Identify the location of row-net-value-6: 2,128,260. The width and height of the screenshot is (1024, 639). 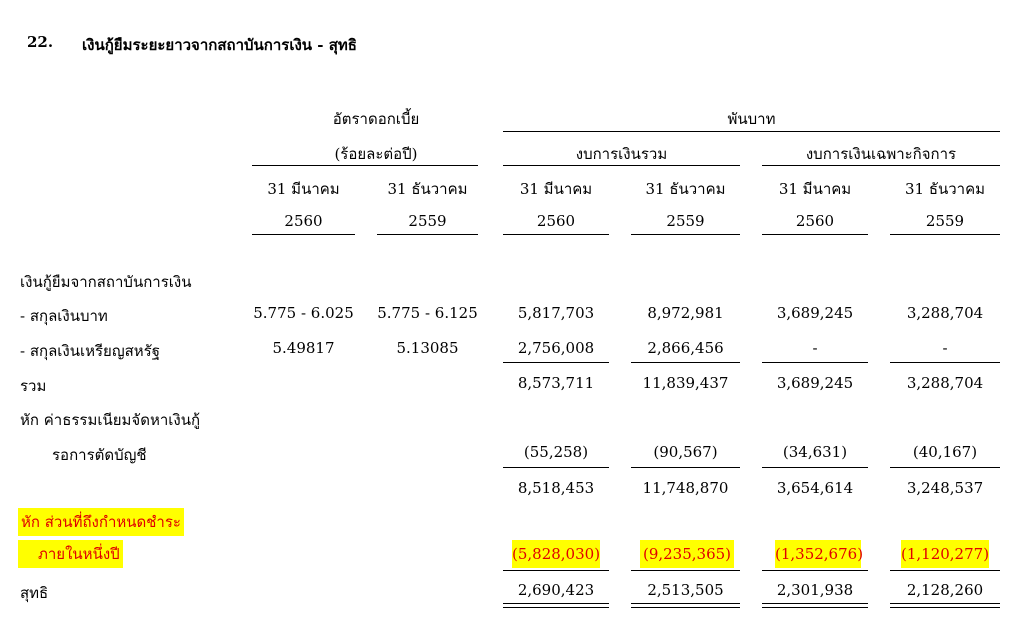
(945, 590).